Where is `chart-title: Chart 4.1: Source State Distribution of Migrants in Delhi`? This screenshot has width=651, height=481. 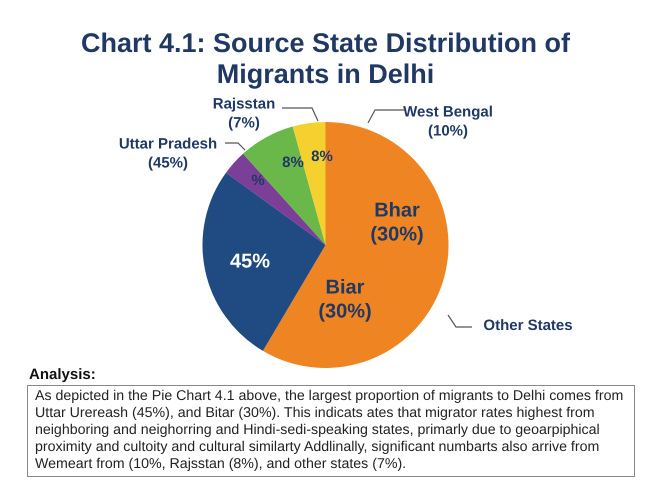
chart-title: Chart 4.1: Source State Distribution of Migrants in Delhi is located at coordinates (326, 59).